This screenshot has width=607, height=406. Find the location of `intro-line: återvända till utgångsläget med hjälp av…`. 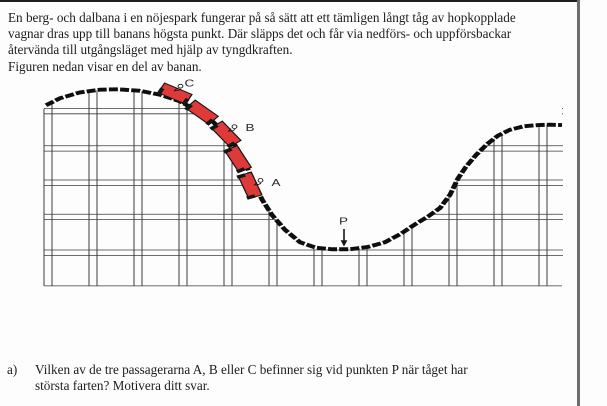

intro-line: återvända till utgångsläget med hjälp av… is located at coordinates (150, 50).